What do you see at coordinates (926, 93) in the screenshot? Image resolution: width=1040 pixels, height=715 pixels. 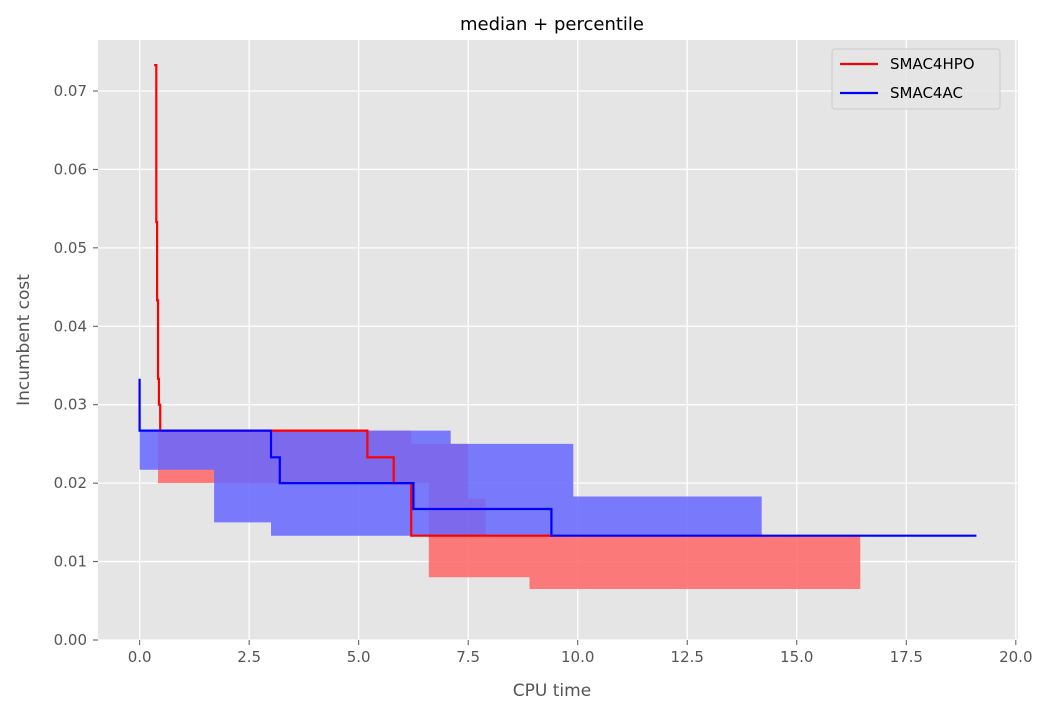 I see `legend-label-smac4ac: SMAC4AC` at bounding box center [926, 93].